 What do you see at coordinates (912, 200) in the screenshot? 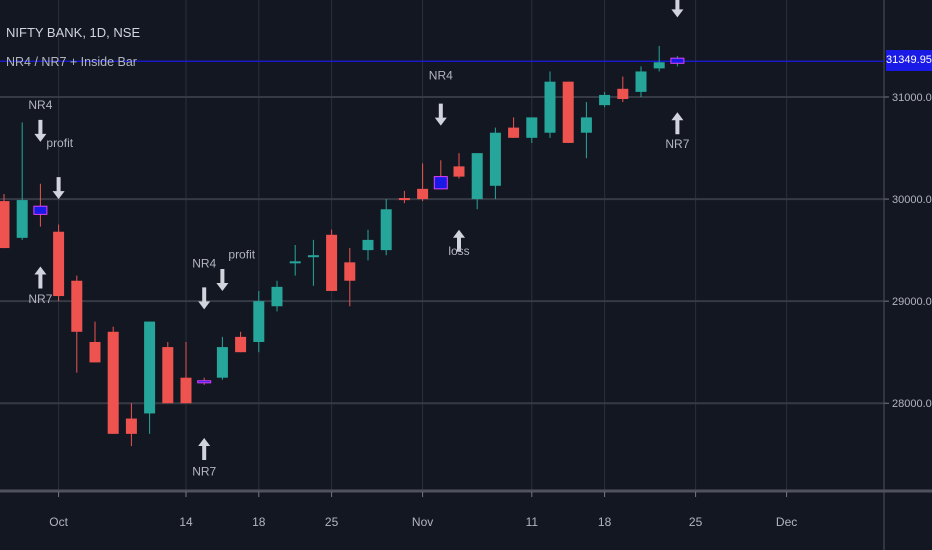
I see `y-tick-label: 30000.00` at bounding box center [912, 200].